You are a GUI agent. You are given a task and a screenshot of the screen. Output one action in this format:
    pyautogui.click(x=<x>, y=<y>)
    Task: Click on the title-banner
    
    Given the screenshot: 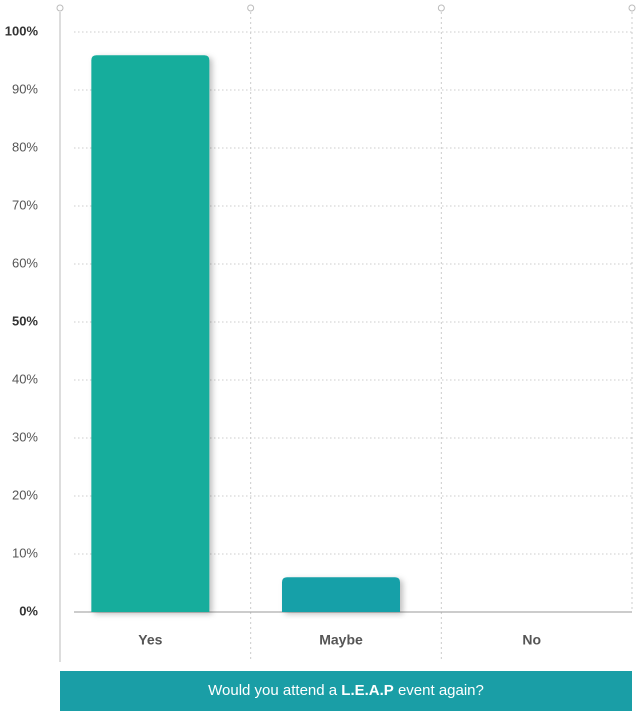 What is the action you would take?
    pyautogui.click(x=346, y=691)
    